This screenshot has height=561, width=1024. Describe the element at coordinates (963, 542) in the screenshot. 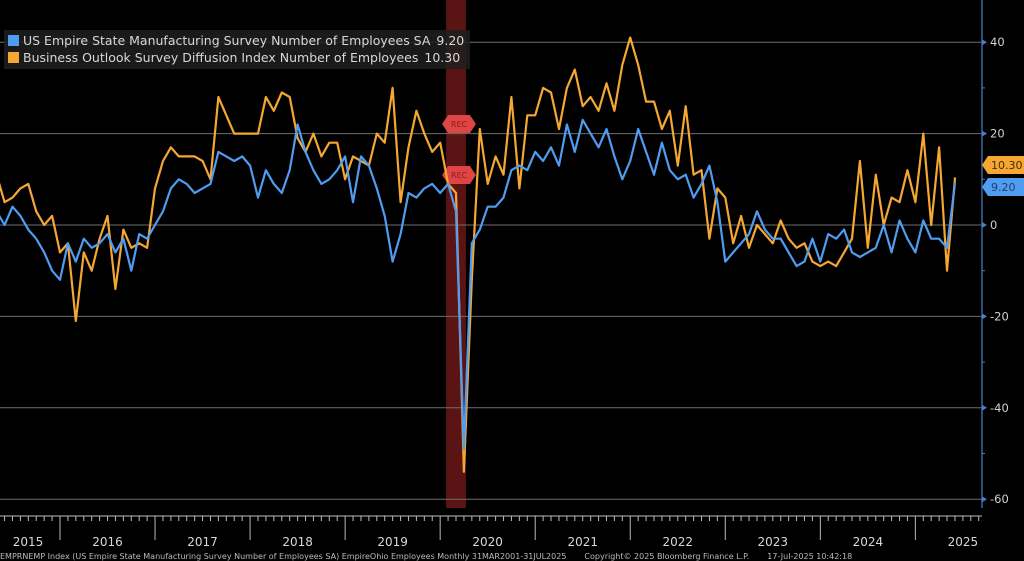

I see `x-tick-label: 2025` at that location.